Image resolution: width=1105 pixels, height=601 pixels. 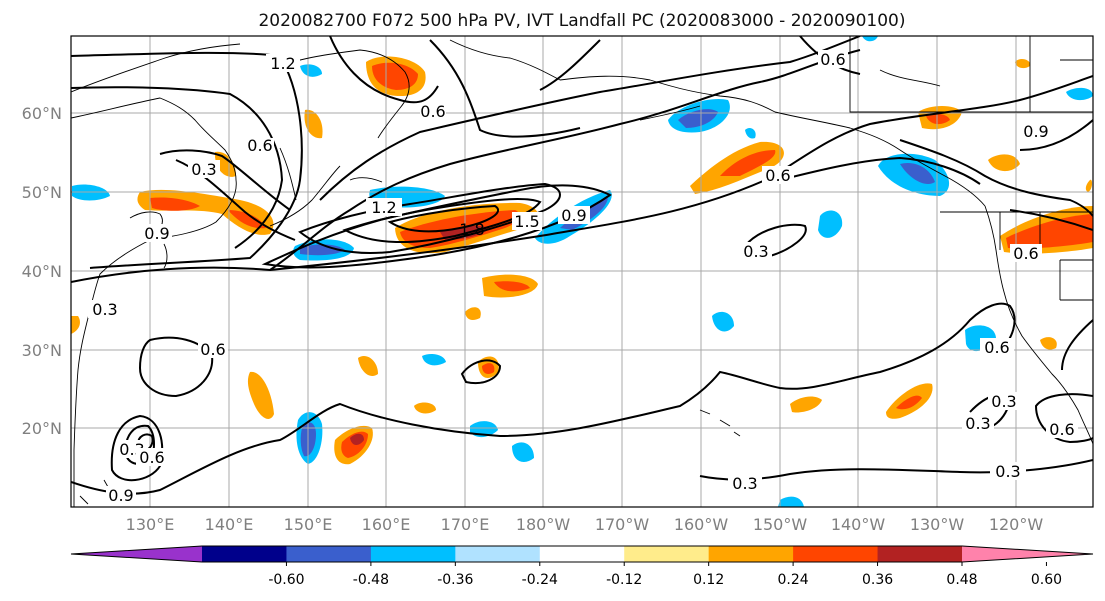 I want to click on colorbar-extend-max, so click(x=1027, y=554).